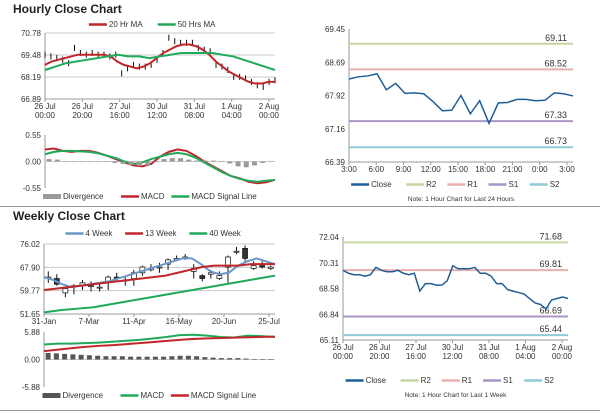 This screenshot has height=413, width=600. What do you see at coordinates (159, 294) in the screenshot?
I see `series-40-week` at bounding box center [159, 294].